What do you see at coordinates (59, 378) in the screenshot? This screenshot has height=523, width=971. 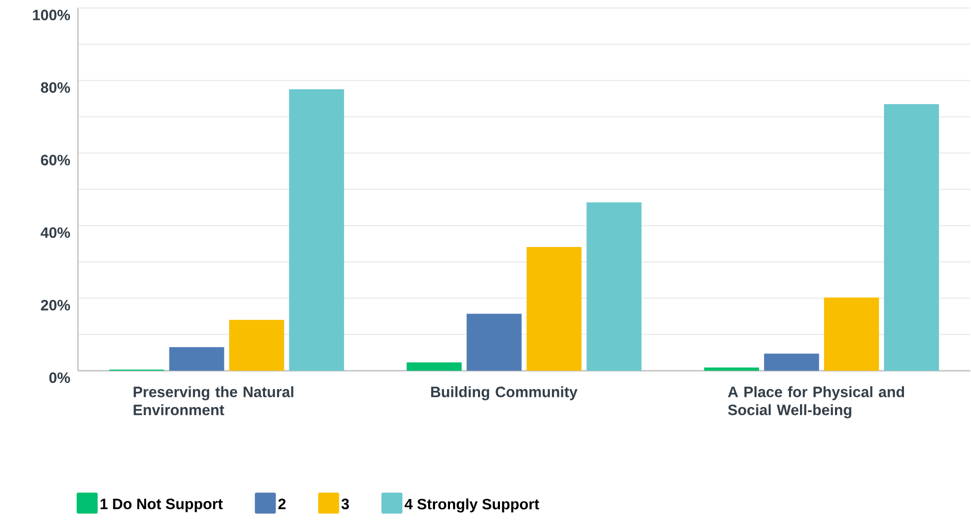 I see `y-tick-label: 0%` at bounding box center [59, 378].